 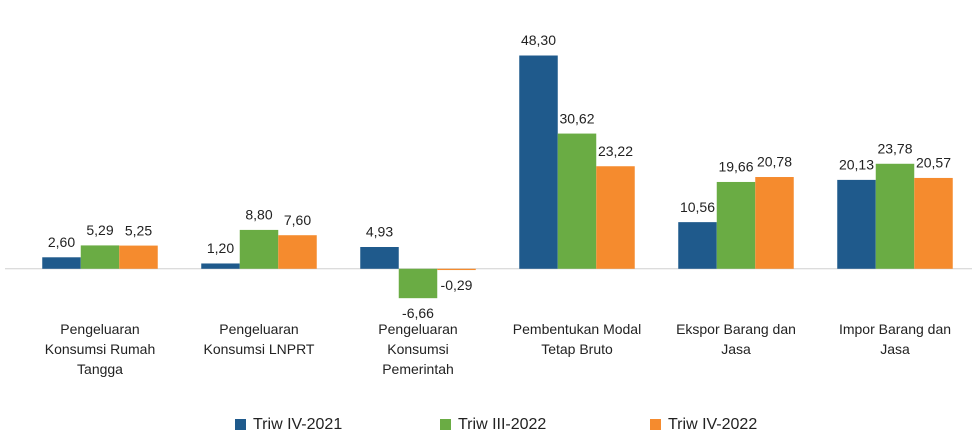 I want to click on data-label: 19,66, so click(x=735, y=167).